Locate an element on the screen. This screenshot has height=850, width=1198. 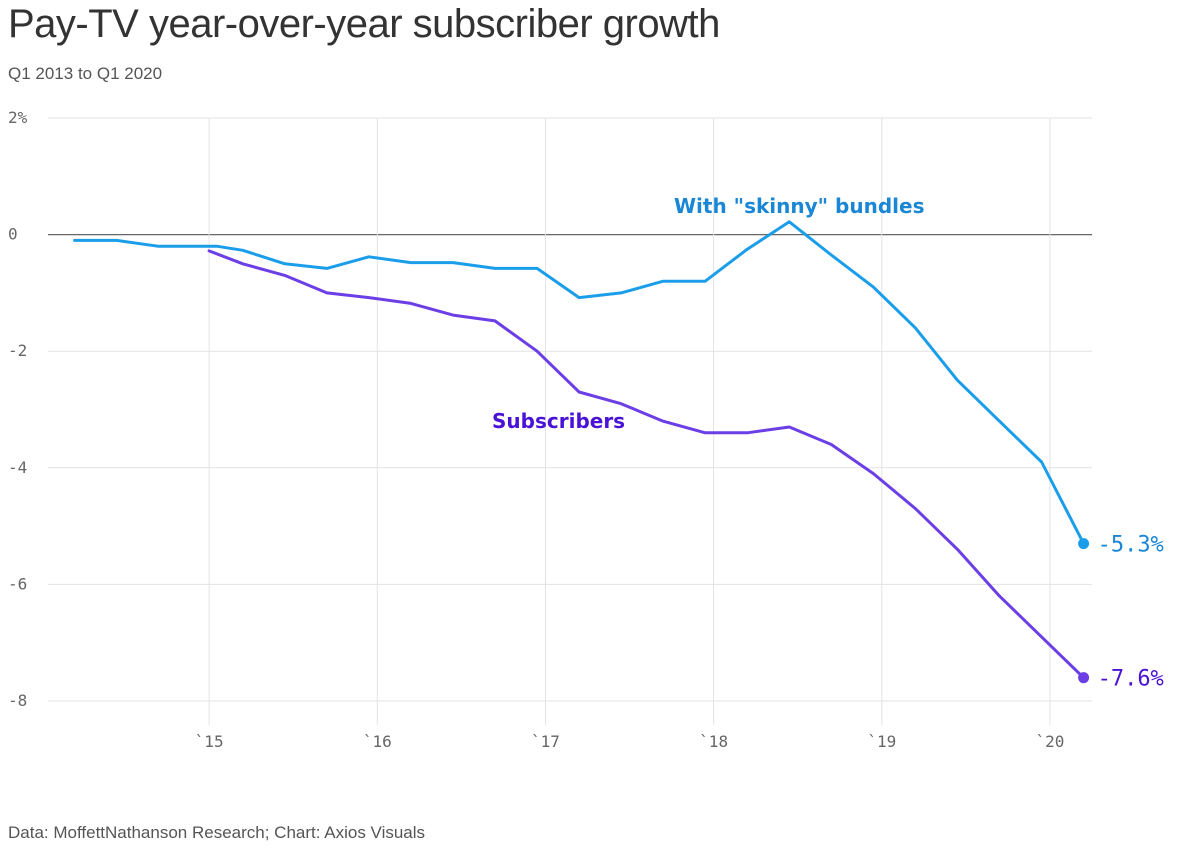
chart-title: Pay-TV year-over-year subscriber growth is located at coordinates (364, 24).